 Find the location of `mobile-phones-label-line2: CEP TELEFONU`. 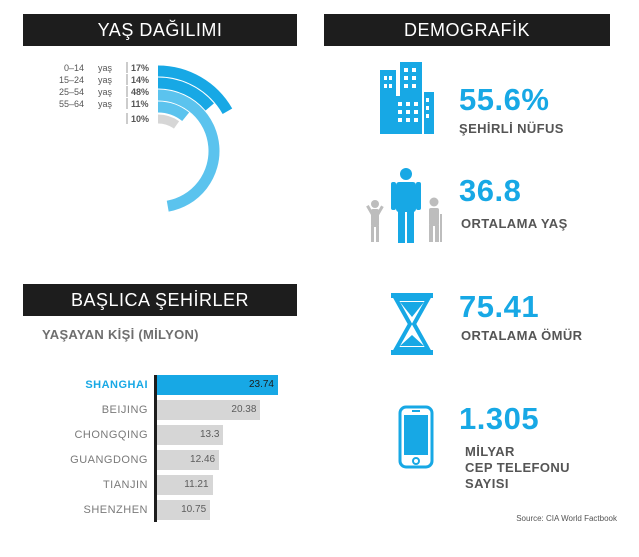

mobile-phones-label-line2: CEP TELEFONU is located at coordinates (517, 467).